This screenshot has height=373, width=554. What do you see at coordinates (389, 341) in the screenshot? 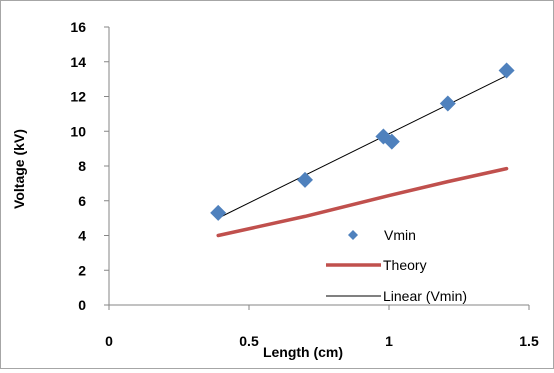
I see `x-tick-label: 1` at bounding box center [389, 341].